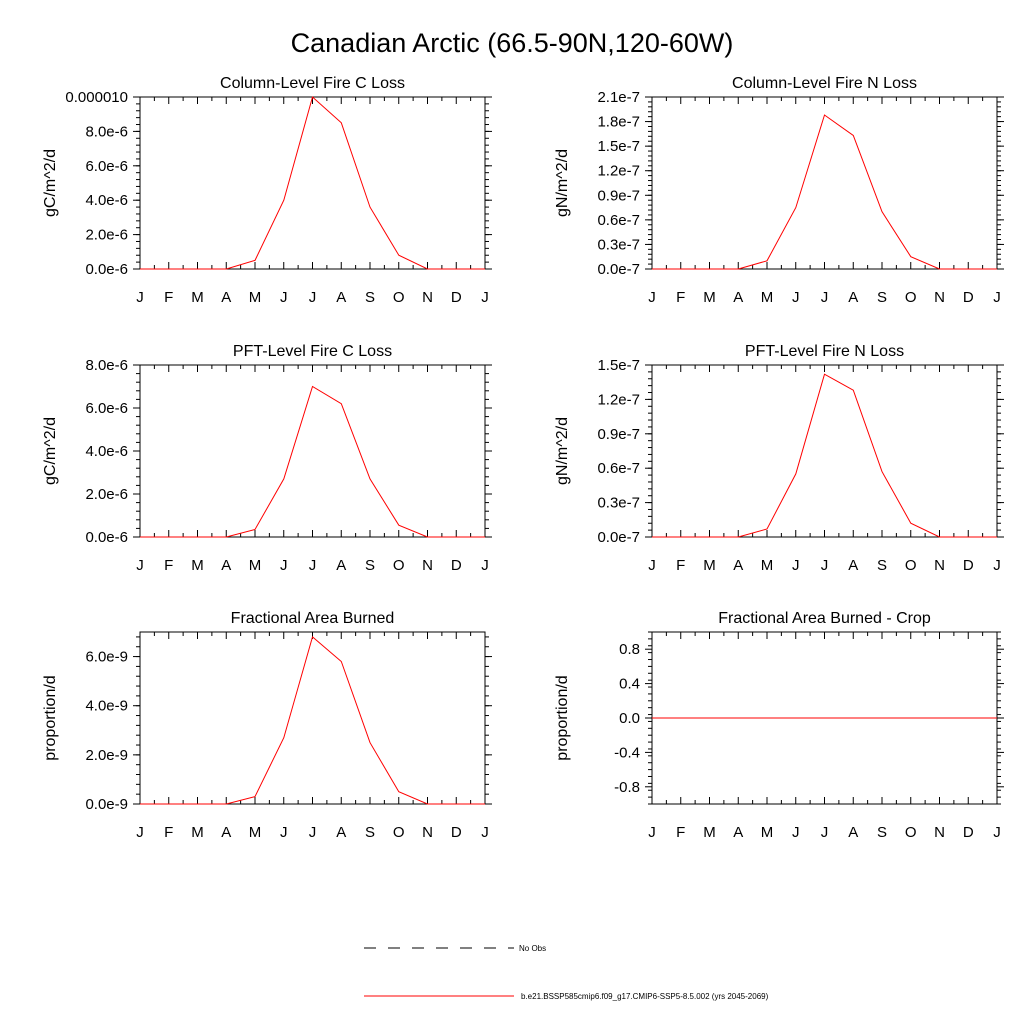 The image size is (1024, 1024). What do you see at coordinates (824, 351) in the screenshot?
I see `panel-title: PFT-Level Fire N Loss` at bounding box center [824, 351].